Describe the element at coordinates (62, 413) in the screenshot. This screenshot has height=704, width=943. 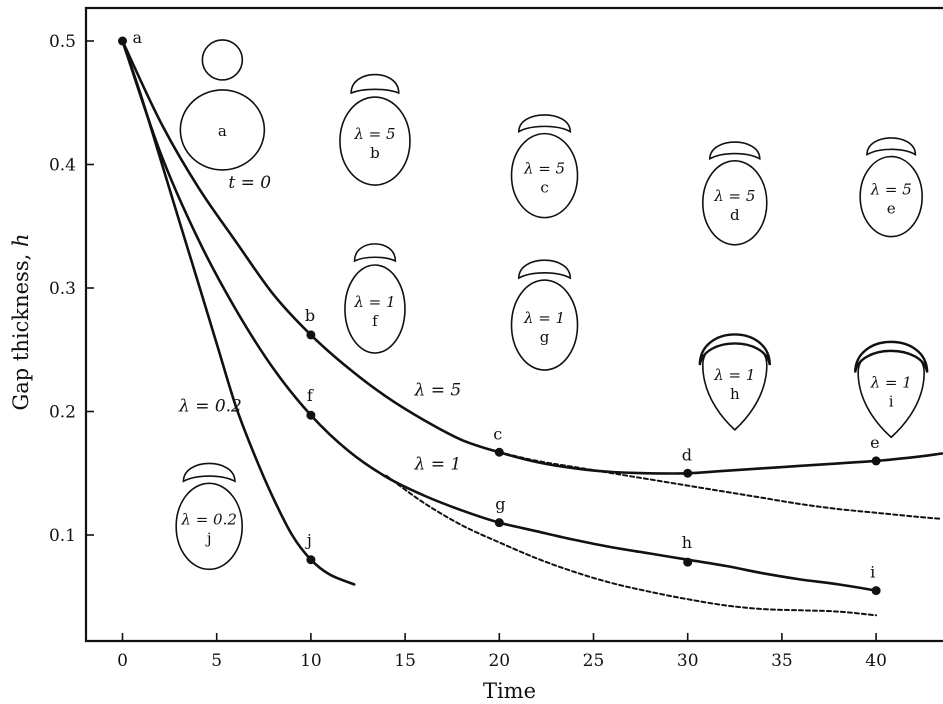
I see `y-tick-label: 0.2` at that location.